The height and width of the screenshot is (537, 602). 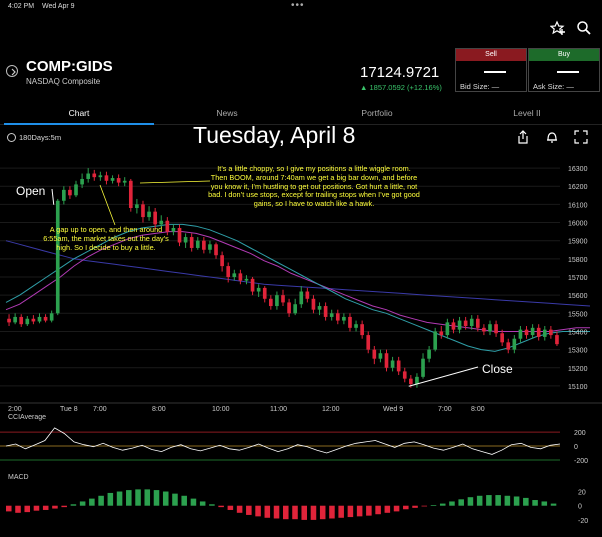 I want to click on tab-chart: Chart, so click(x=79, y=113).